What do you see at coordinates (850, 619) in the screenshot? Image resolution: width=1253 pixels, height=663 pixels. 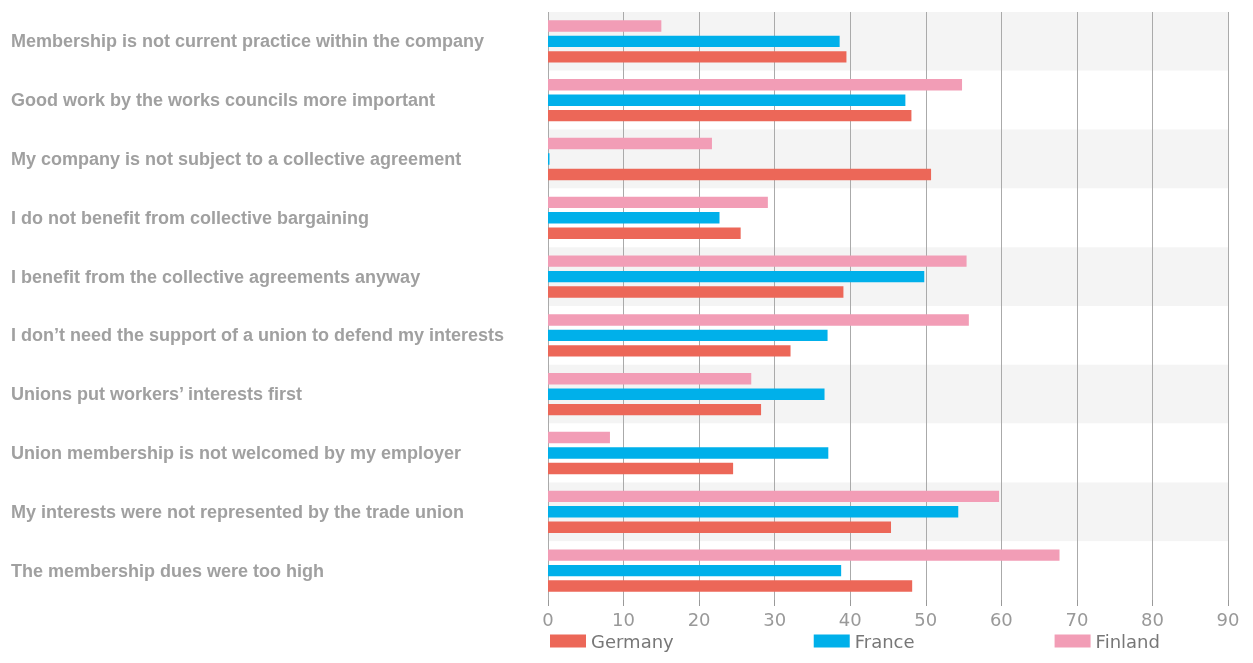 I see `x-tick-label: 40` at bounding box center [850, 619].